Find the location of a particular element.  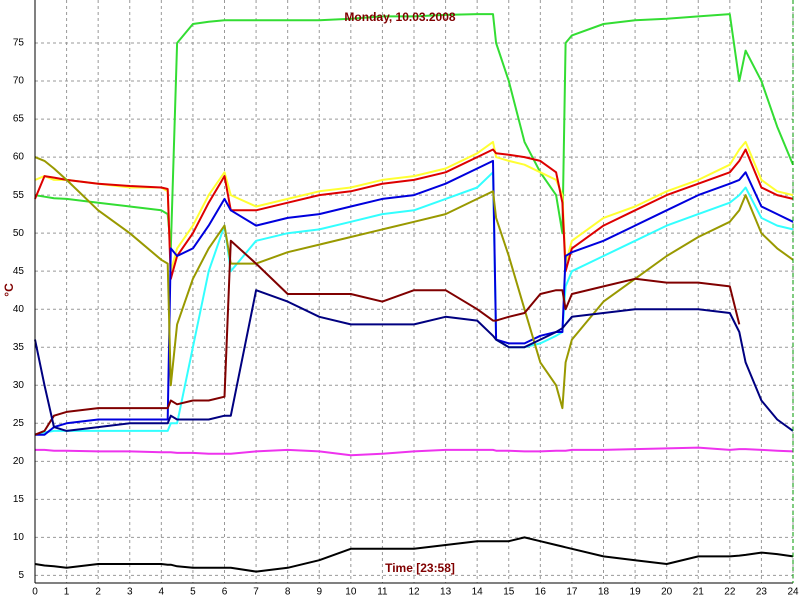

x-tick-label: 13 is located at coordinates (446, 592).